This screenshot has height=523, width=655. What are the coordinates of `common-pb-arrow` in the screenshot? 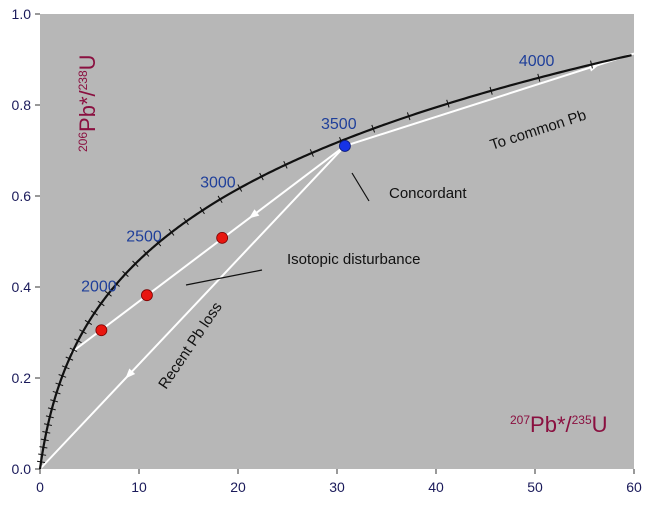 It's located at (594, 67).